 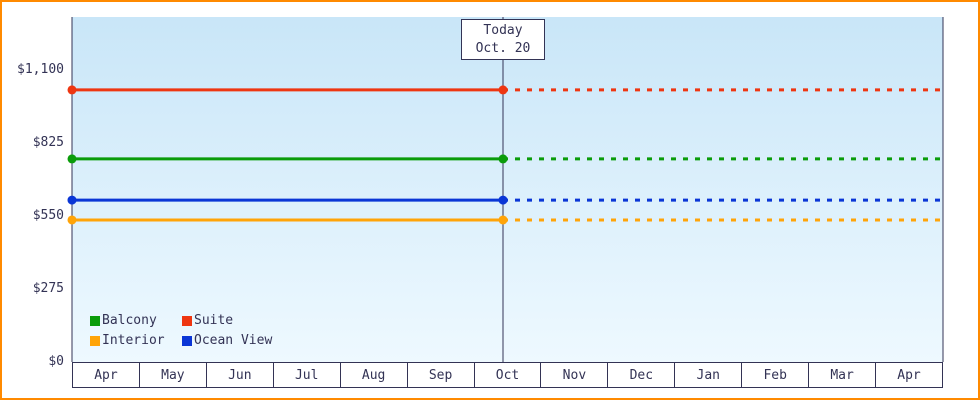 What do you see at coordinates (48, 142) in the screenshot?
I see `y-tick-label: $825` at bounding box center [48, 142].